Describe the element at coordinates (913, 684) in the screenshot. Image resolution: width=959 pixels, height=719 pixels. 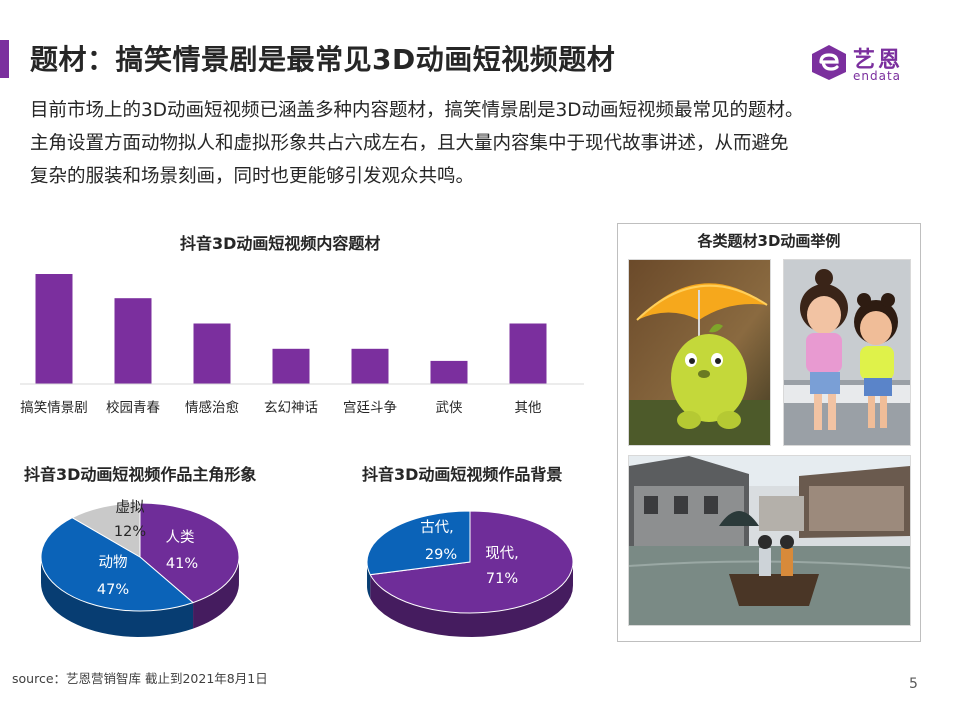
I see `page-number: 5` at that location.